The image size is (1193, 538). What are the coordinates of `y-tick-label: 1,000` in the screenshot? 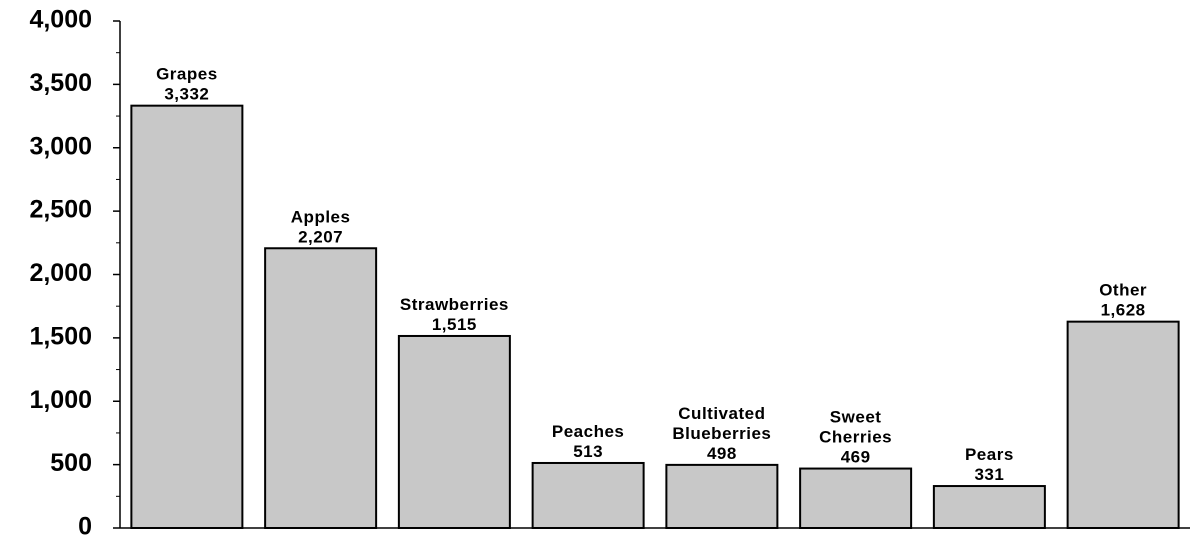 It's located at (60, 400).